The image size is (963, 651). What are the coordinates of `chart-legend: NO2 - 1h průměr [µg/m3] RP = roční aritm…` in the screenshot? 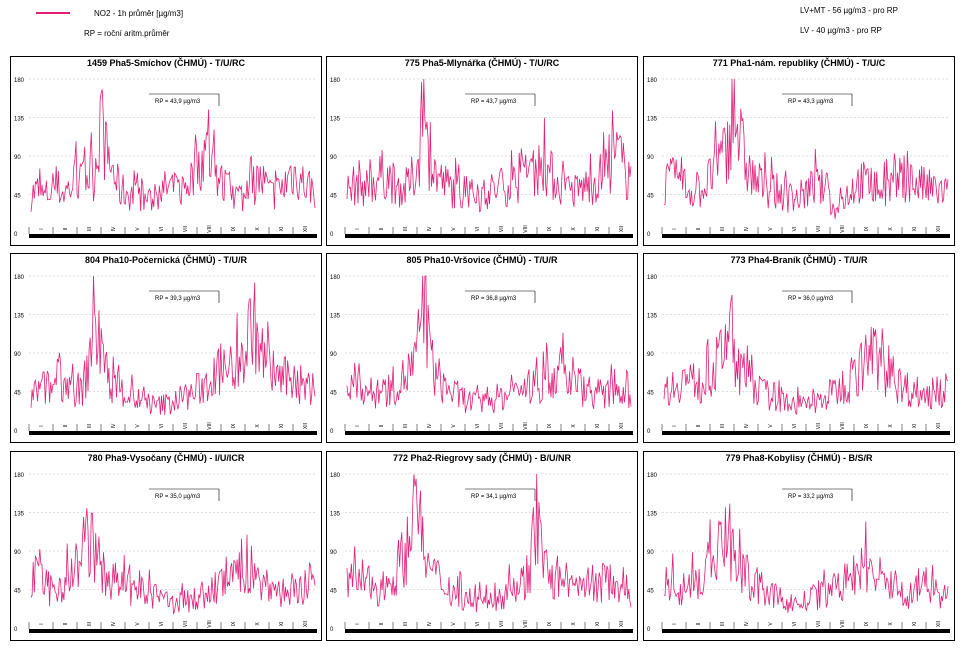 It's located at (109, 26).